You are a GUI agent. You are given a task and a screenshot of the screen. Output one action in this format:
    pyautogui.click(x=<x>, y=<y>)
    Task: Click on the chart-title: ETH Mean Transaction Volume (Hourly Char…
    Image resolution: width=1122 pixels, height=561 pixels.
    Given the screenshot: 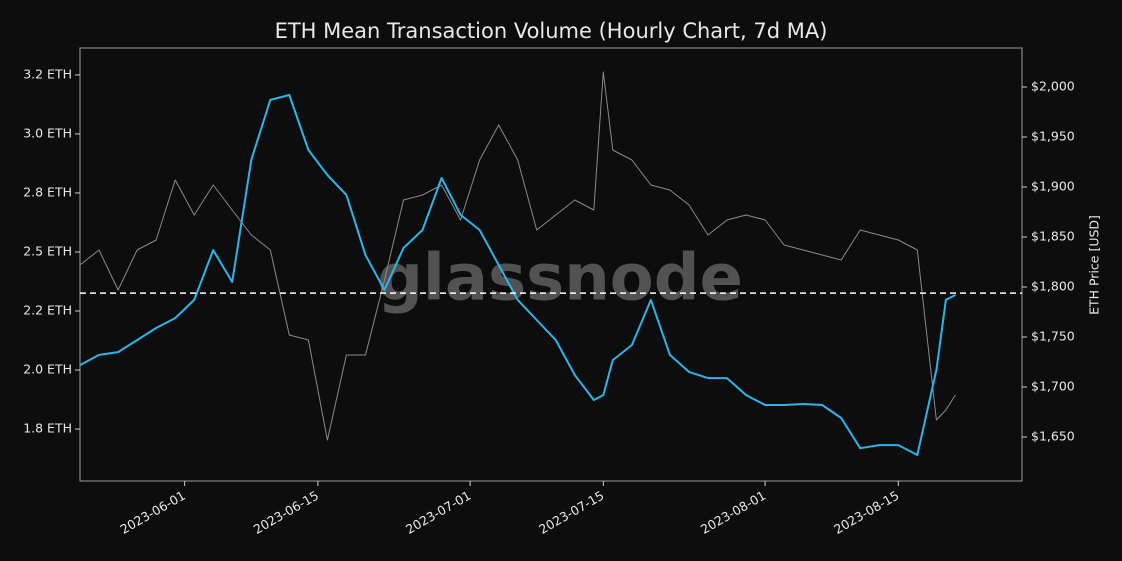 What is the action you would take?
    pyautogui.click(x=551, y=31)
    